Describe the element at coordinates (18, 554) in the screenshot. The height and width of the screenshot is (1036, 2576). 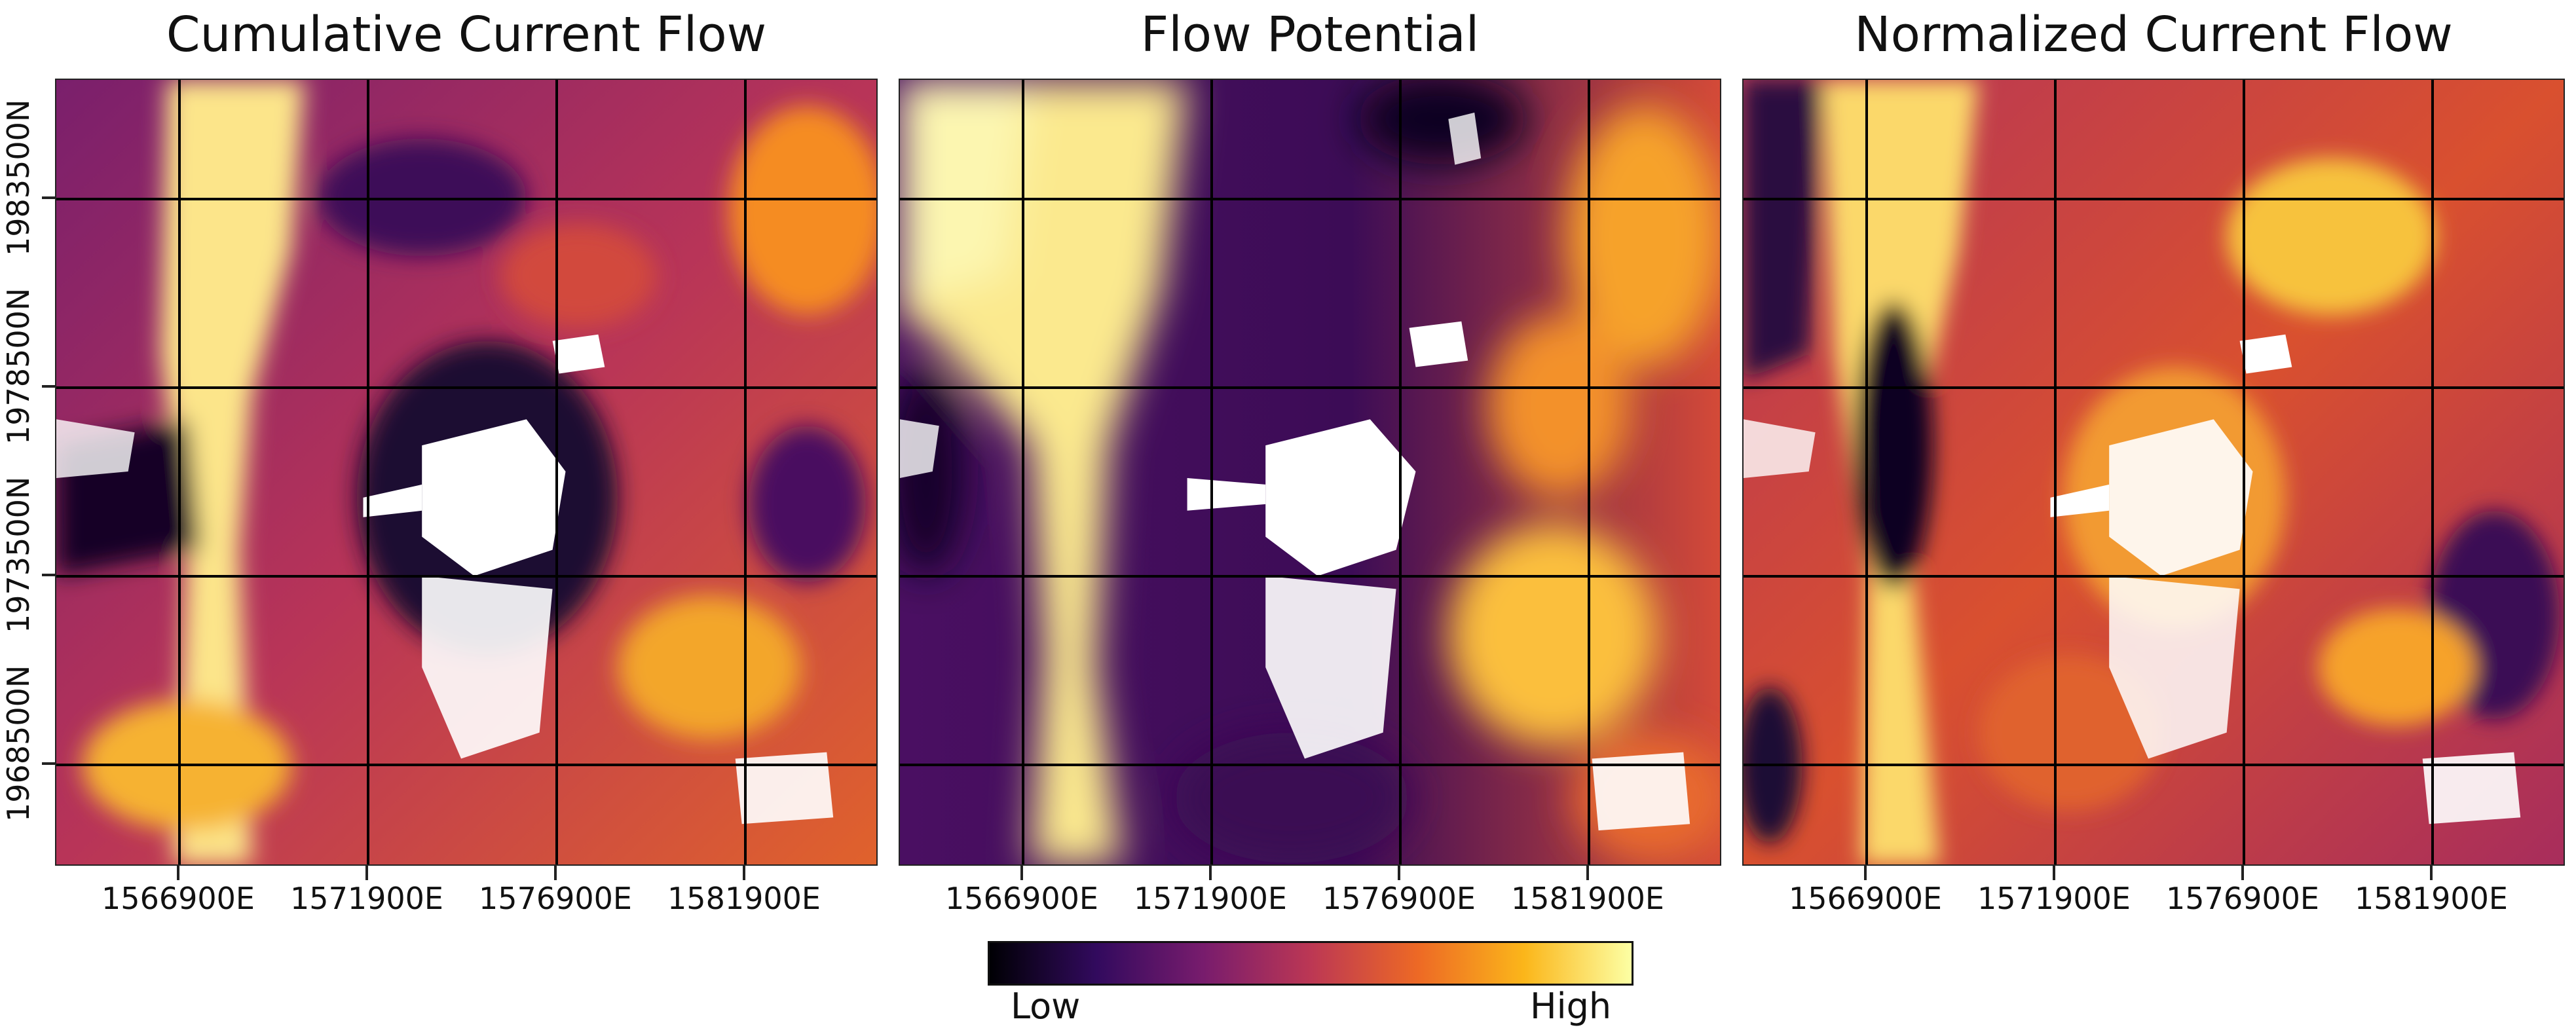
I see `y-tick-label-1973500: 1973500N` at that location.